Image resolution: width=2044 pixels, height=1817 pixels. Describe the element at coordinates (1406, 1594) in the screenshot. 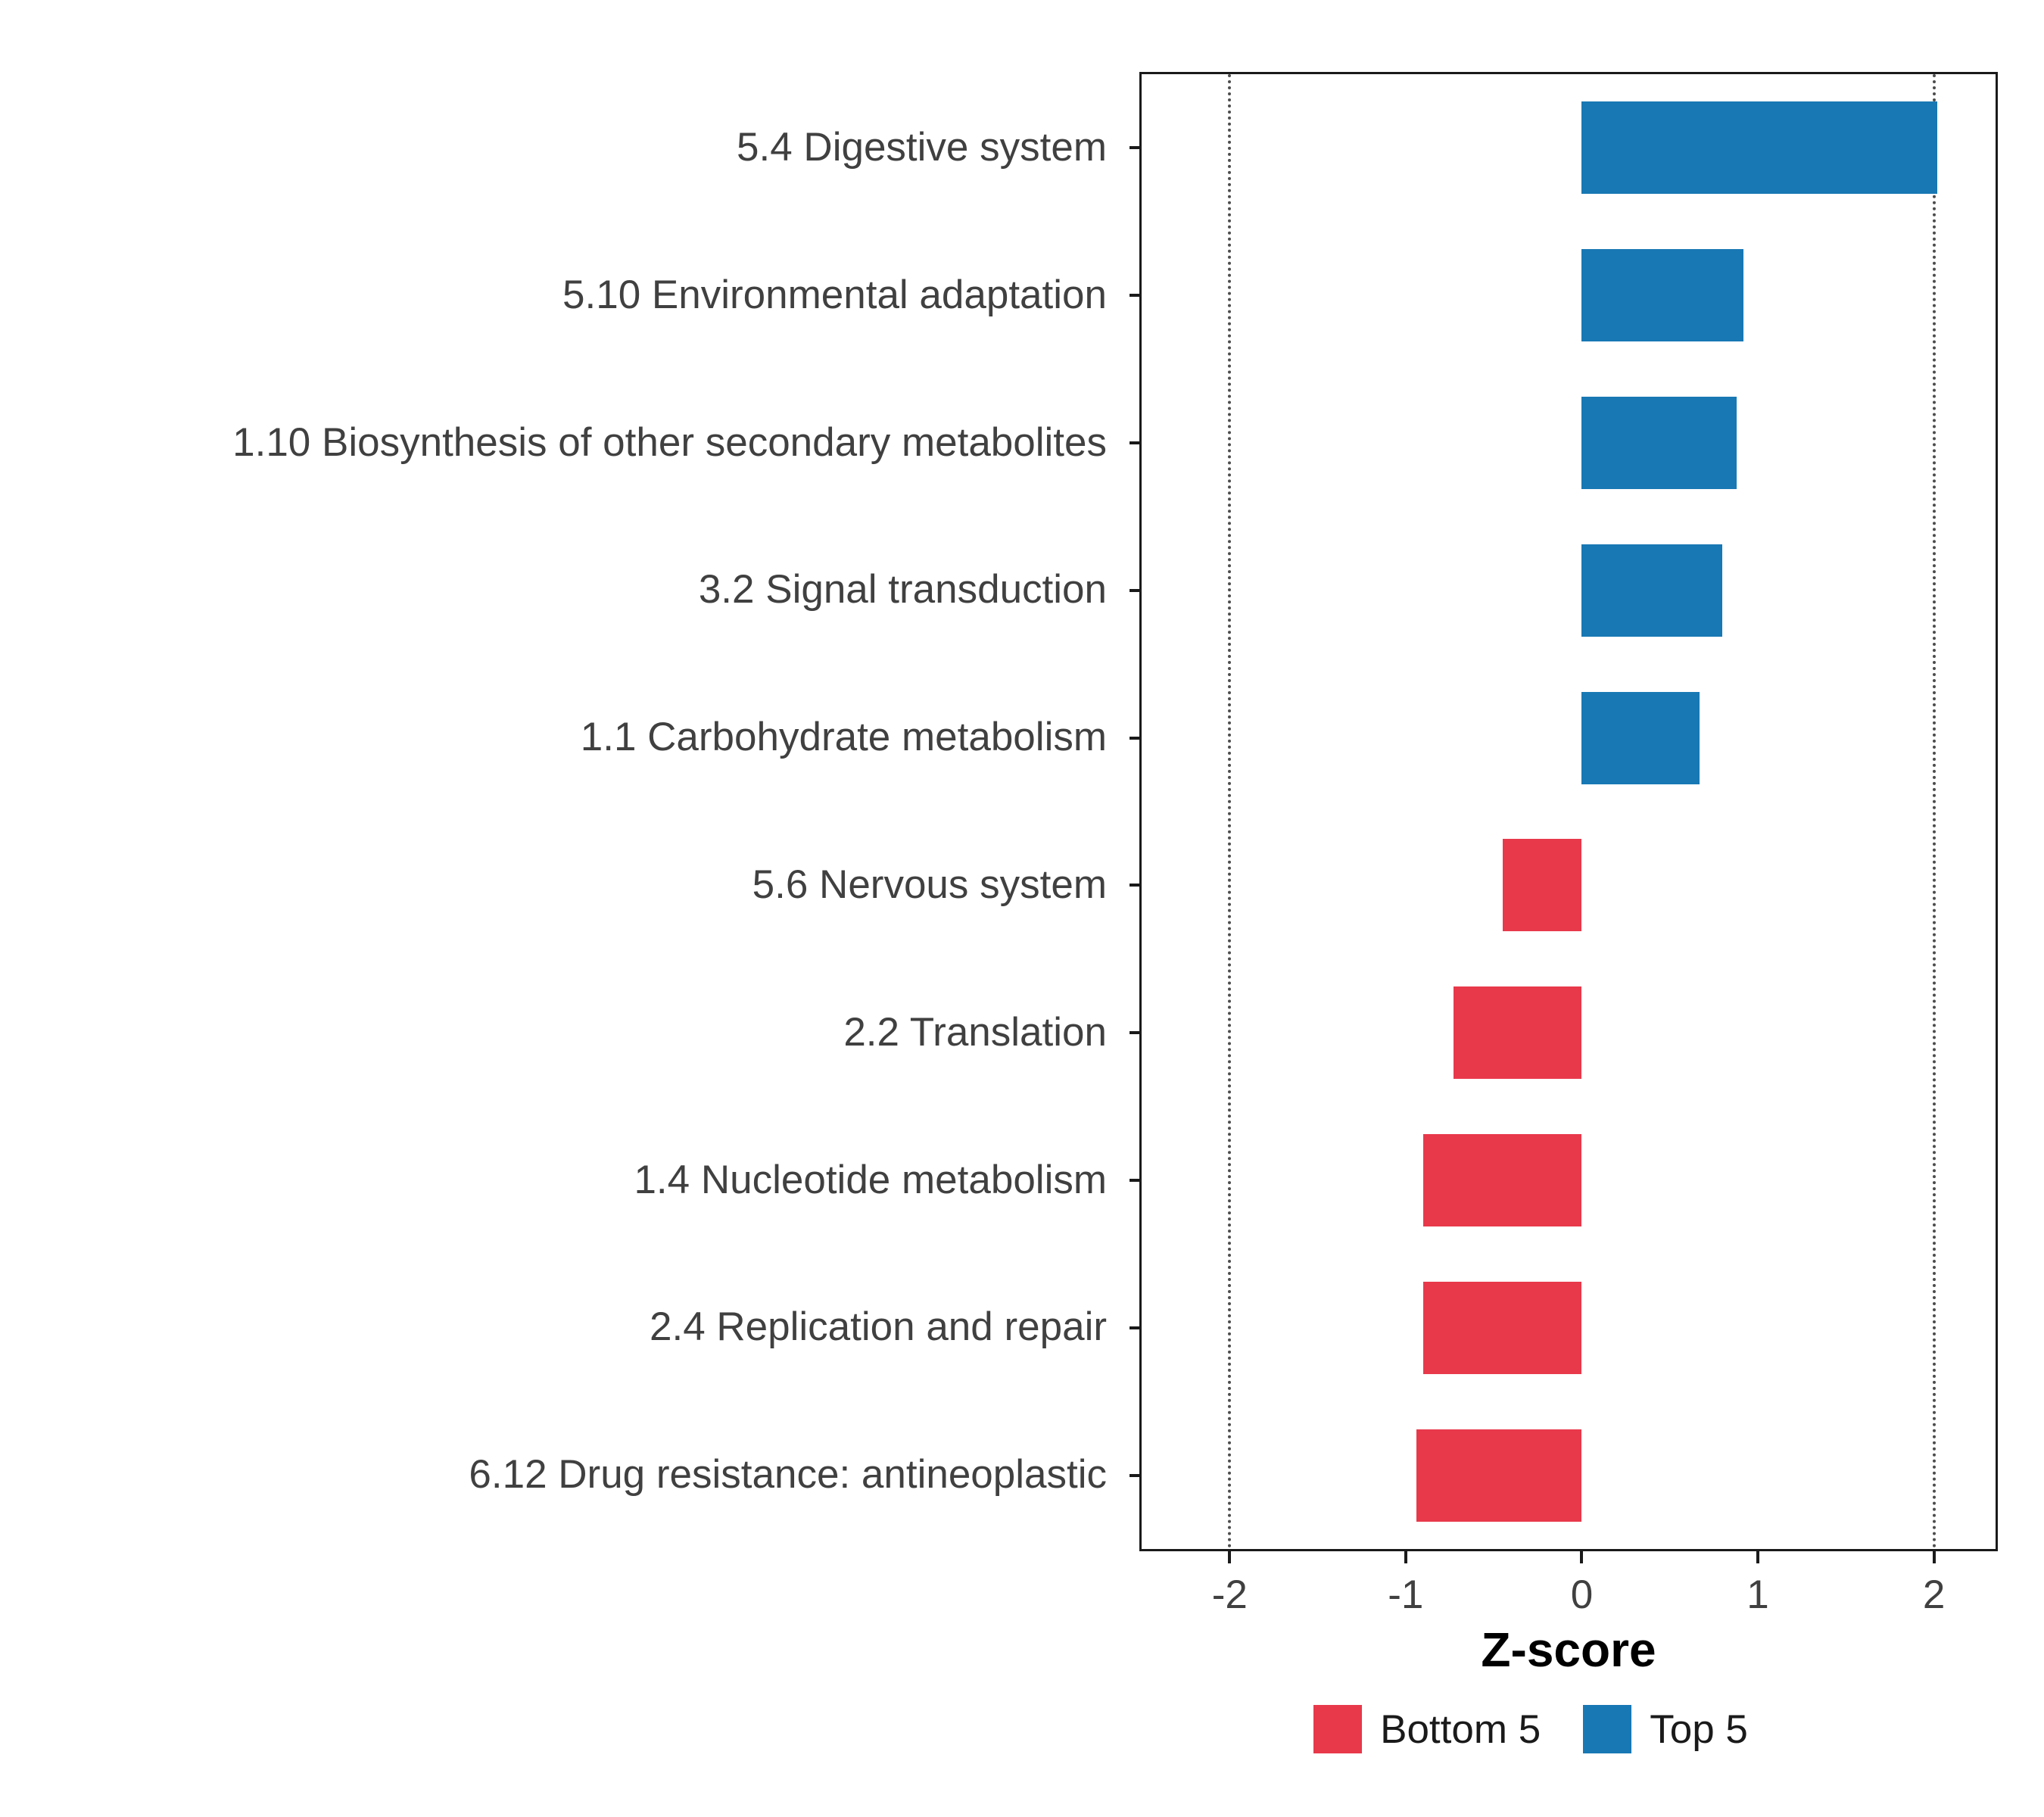

I see `x-tick-label: -1` at that location.